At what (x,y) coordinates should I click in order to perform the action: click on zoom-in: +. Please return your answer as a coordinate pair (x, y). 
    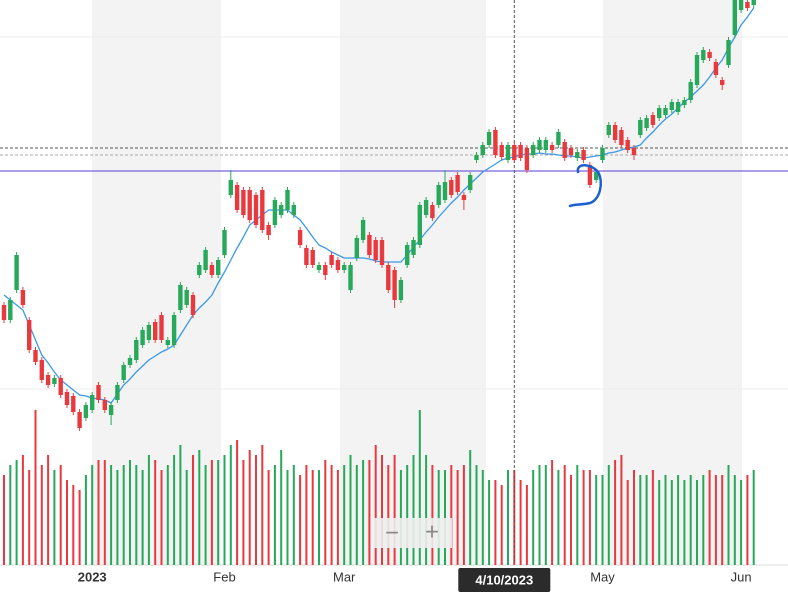
    Looking at the image, I should click on (432, 531).